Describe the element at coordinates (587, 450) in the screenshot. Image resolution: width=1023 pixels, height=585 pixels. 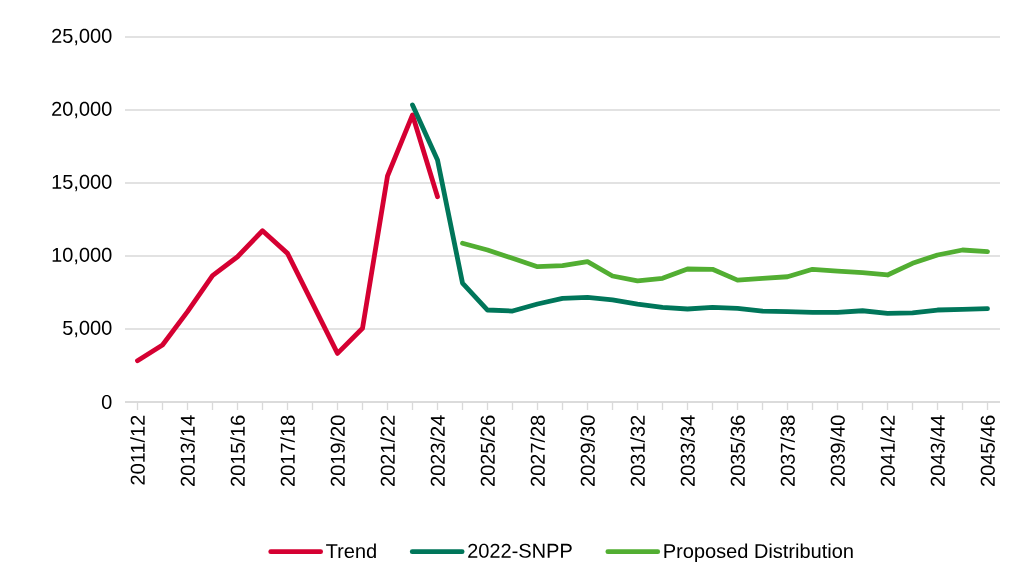
I see `x-tick-label: 2029/30` at that location.